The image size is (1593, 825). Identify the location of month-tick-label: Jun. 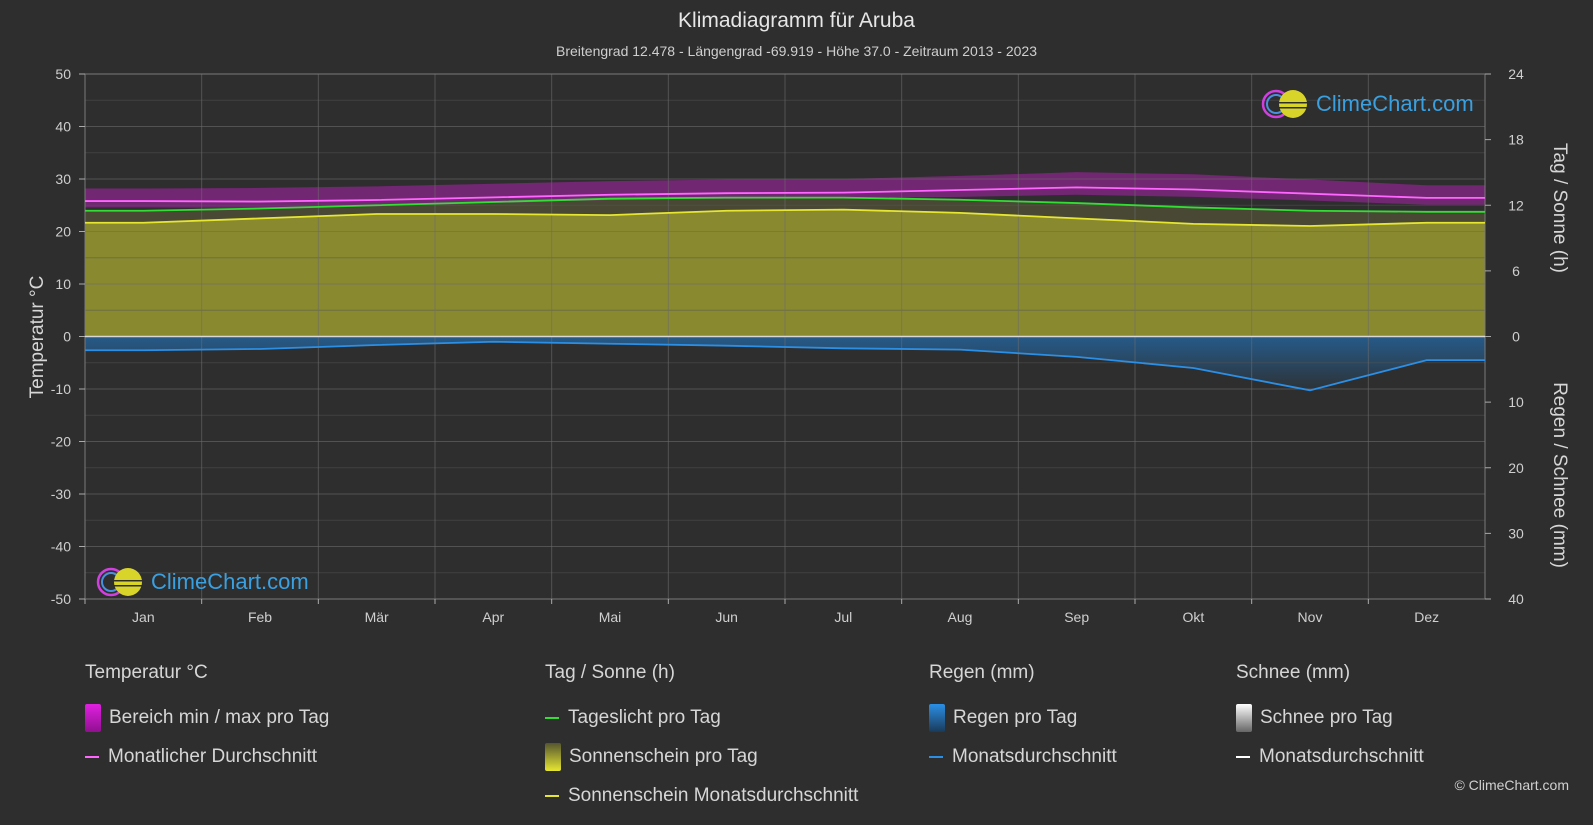
(726, 617).